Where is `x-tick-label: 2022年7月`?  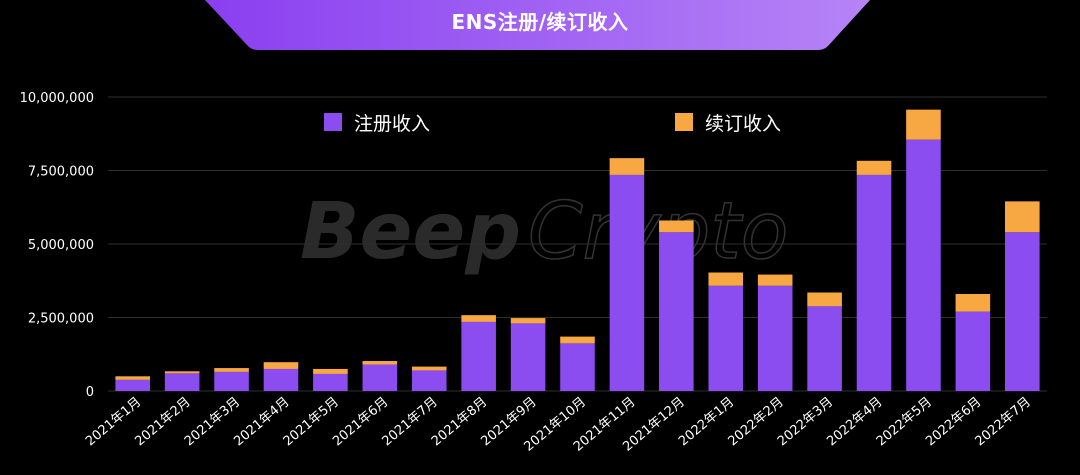
x-tick-label: 2022年7月 is located at coordinates (1003, 422).